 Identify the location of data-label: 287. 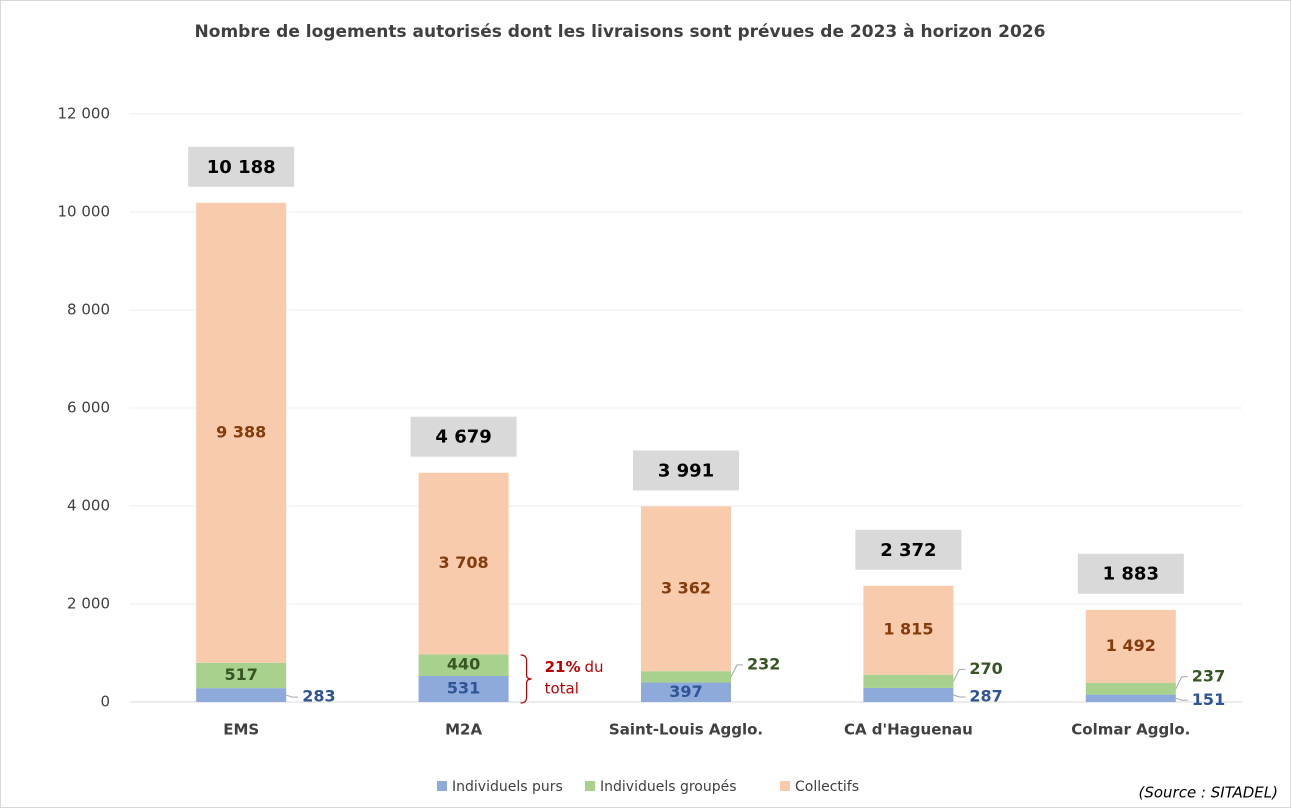
(985, 695).